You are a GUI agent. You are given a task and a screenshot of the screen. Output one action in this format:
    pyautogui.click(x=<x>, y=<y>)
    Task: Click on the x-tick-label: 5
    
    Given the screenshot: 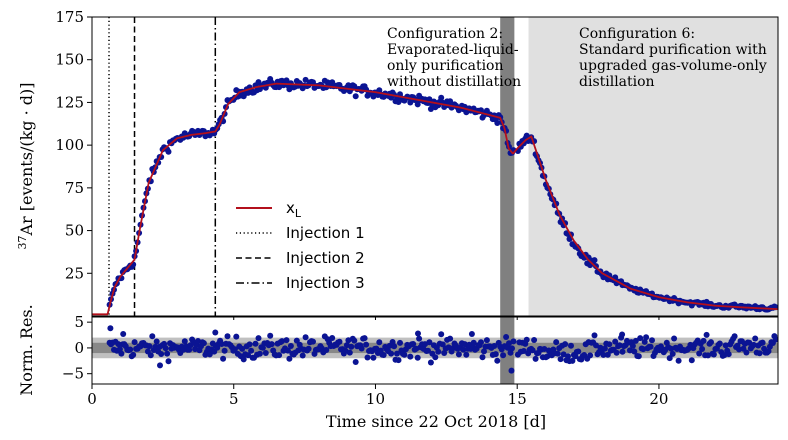 What is the action you would take?
    pyautogui.click(x=234, y=399)
    